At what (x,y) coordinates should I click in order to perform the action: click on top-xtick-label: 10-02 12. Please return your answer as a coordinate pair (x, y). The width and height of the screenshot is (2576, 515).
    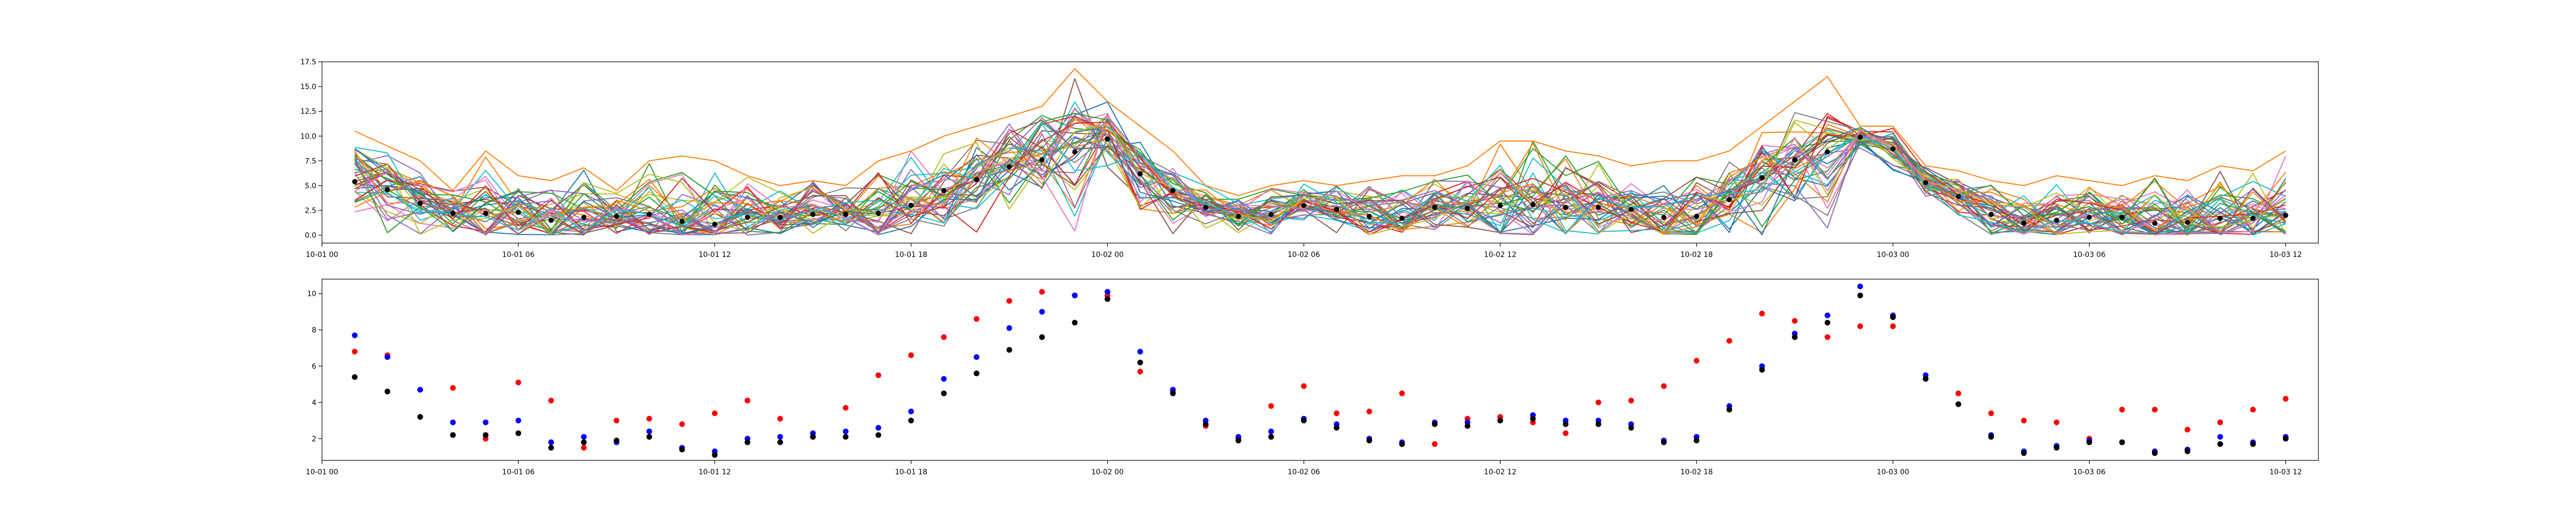
    Looking at the image, I should click on (1500, 255).